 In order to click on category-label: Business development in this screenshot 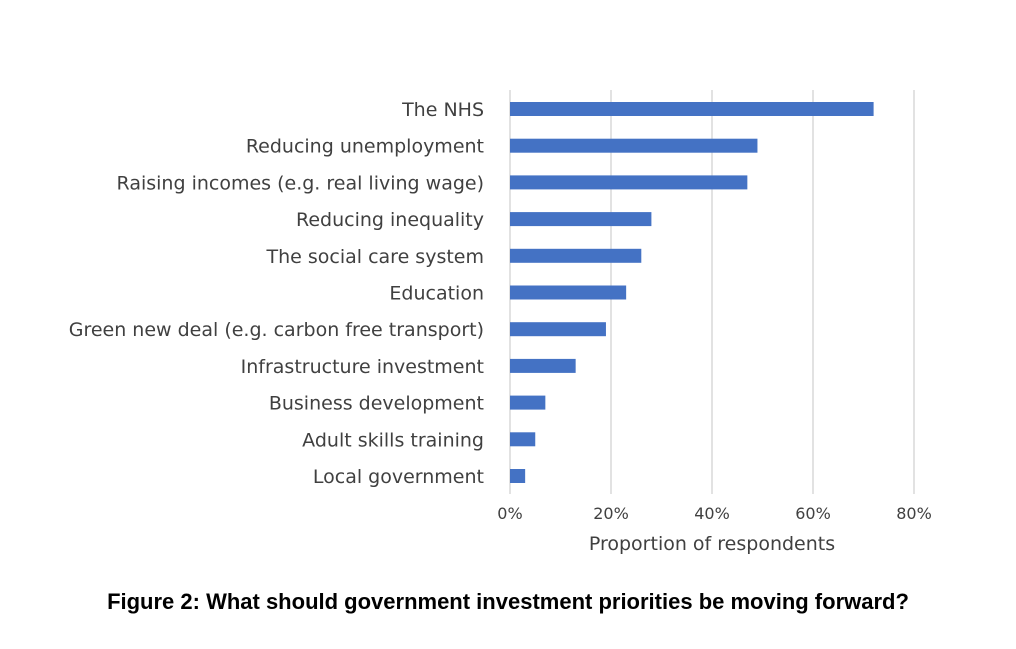, I will do `click(376, 404)`.